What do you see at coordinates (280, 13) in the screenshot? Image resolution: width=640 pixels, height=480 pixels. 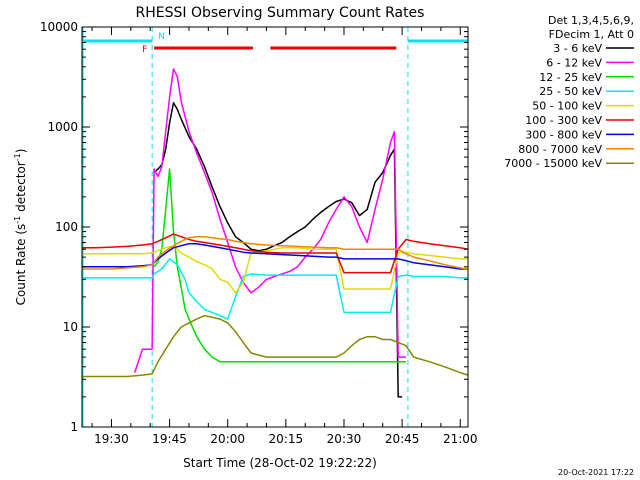 I see `chart-title: RHESSI Observing Summary Count Rates` at bounding box center [280, 13].